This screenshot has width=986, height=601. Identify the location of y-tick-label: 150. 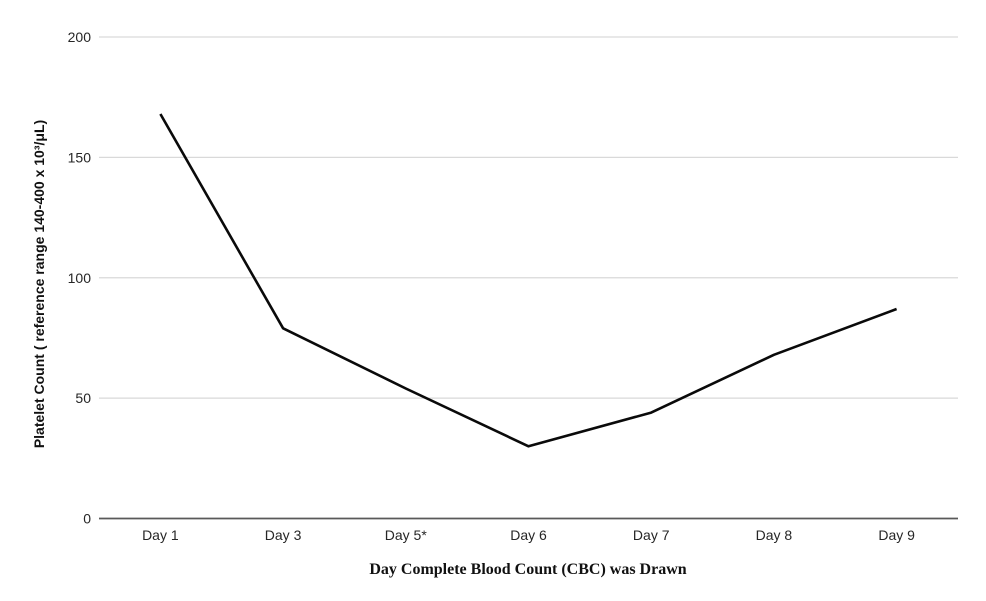
(80, 157).